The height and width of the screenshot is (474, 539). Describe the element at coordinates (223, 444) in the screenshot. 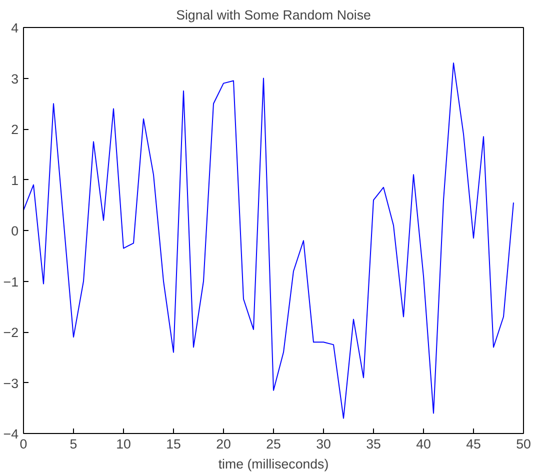

I see `x-tick-label: 20` at that location.